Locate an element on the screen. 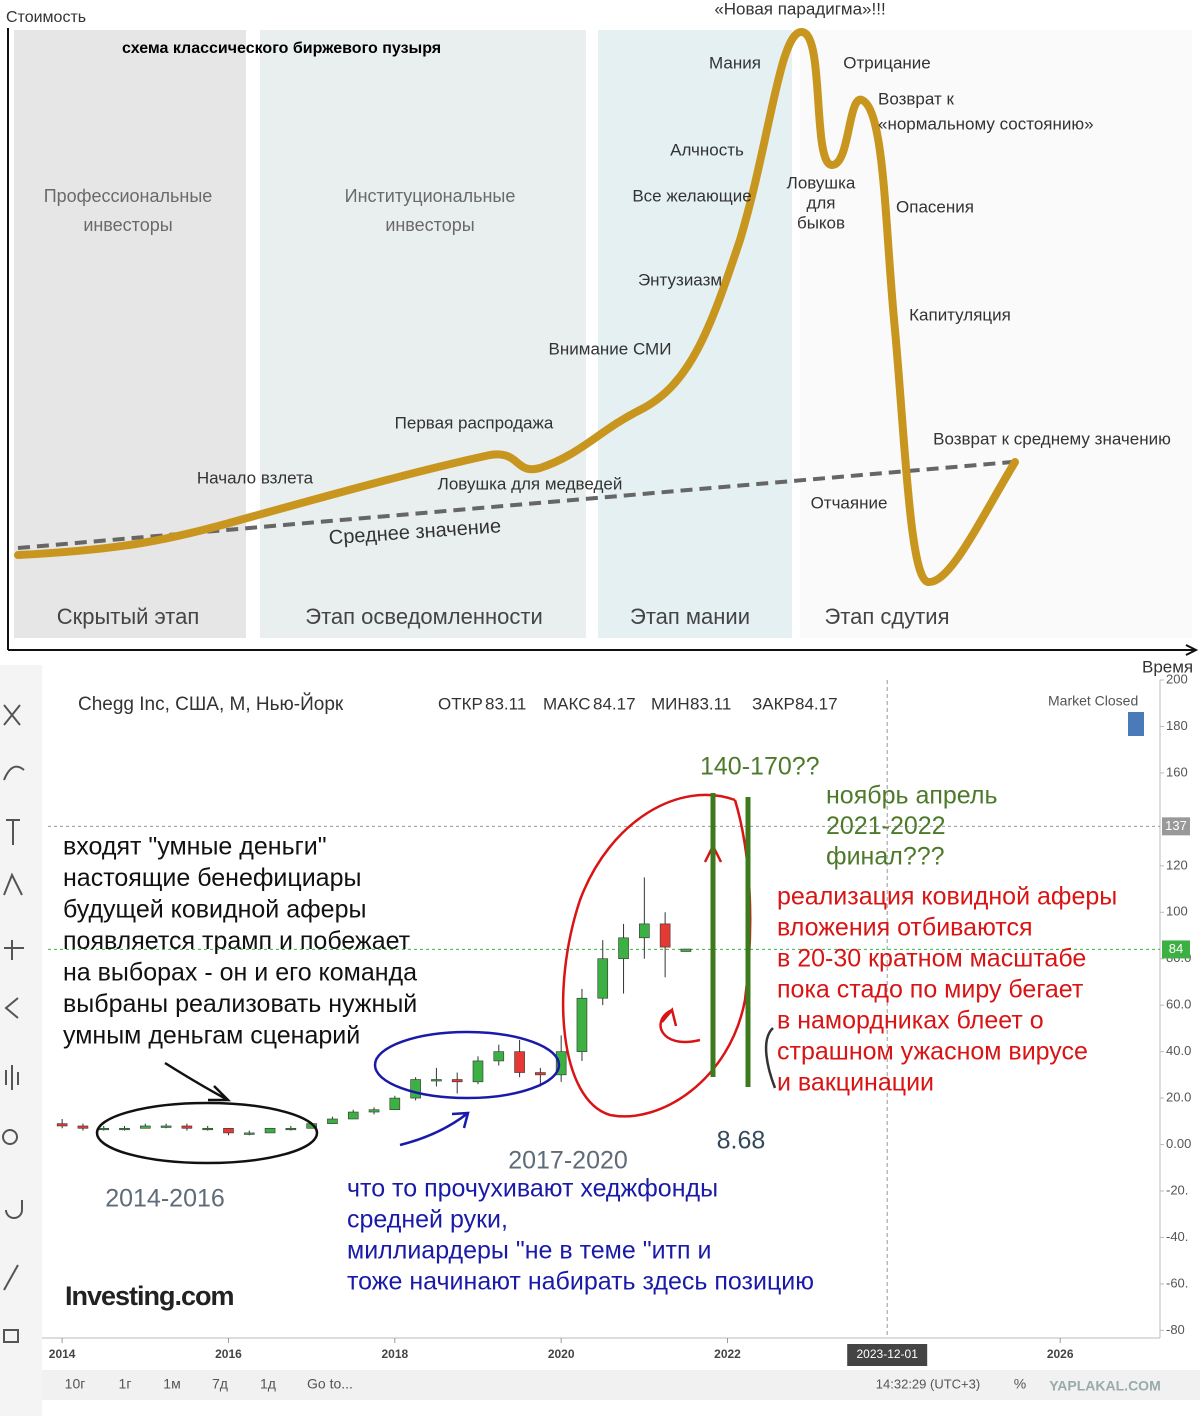 The width and height of the screenshot is (1200, 1416). y-tick-label: 160 is located at coordinates (1177, 771).